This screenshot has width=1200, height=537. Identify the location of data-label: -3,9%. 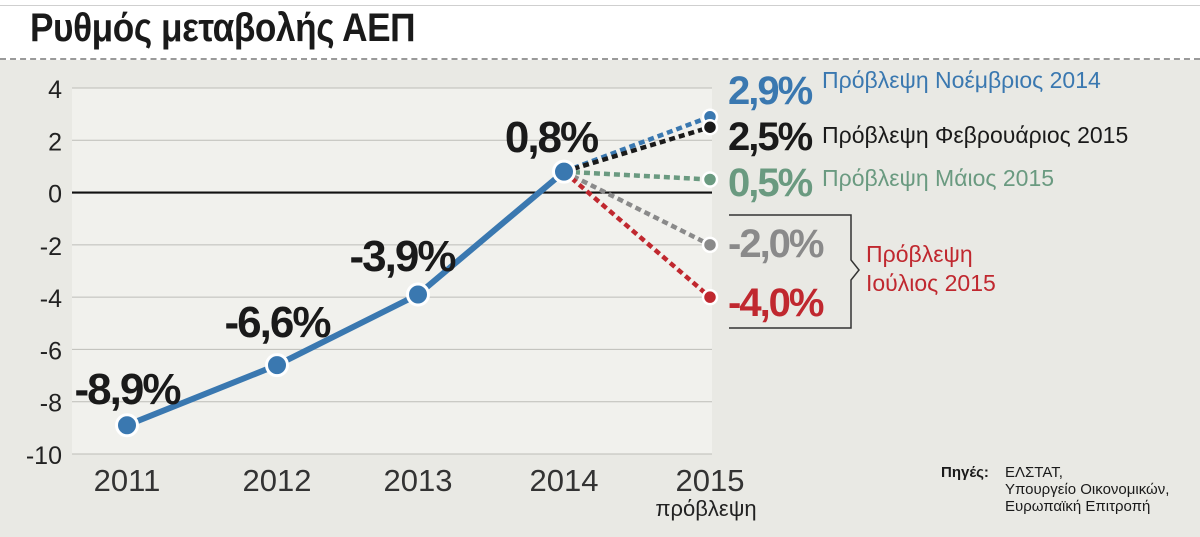
(403, 256).